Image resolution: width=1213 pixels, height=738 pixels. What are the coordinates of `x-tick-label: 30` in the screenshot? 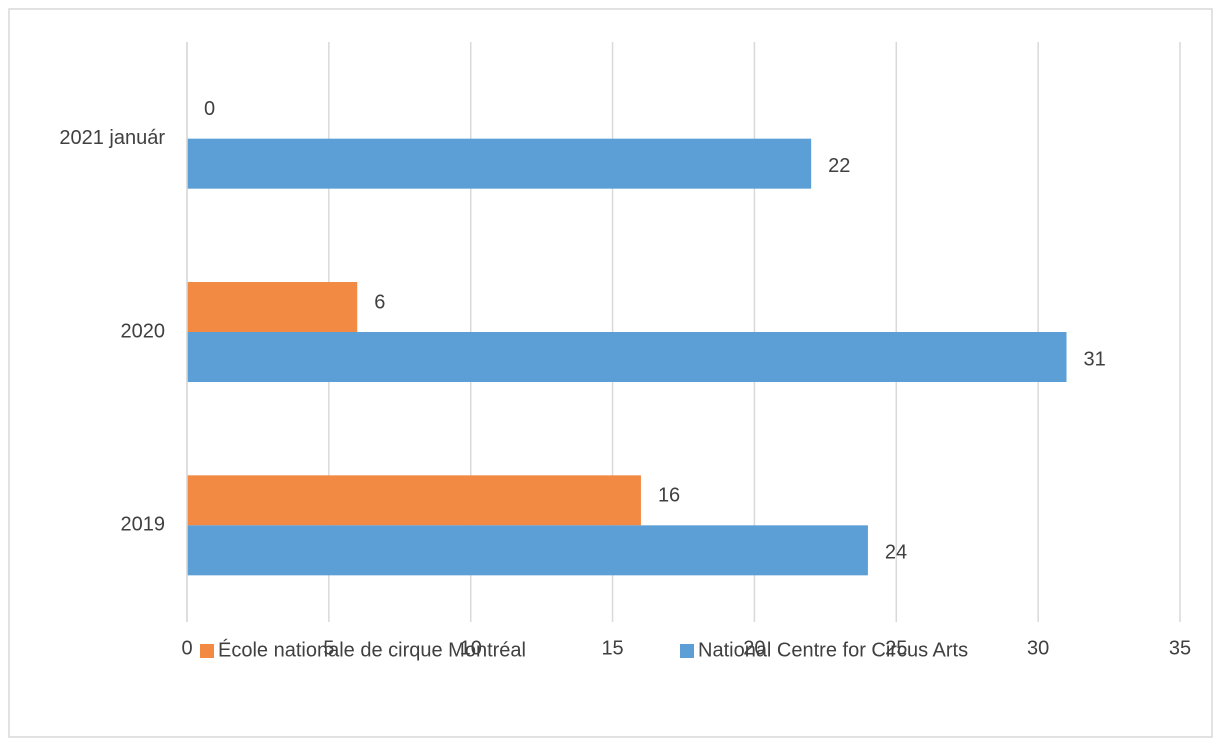 It's located at (1038, 648).